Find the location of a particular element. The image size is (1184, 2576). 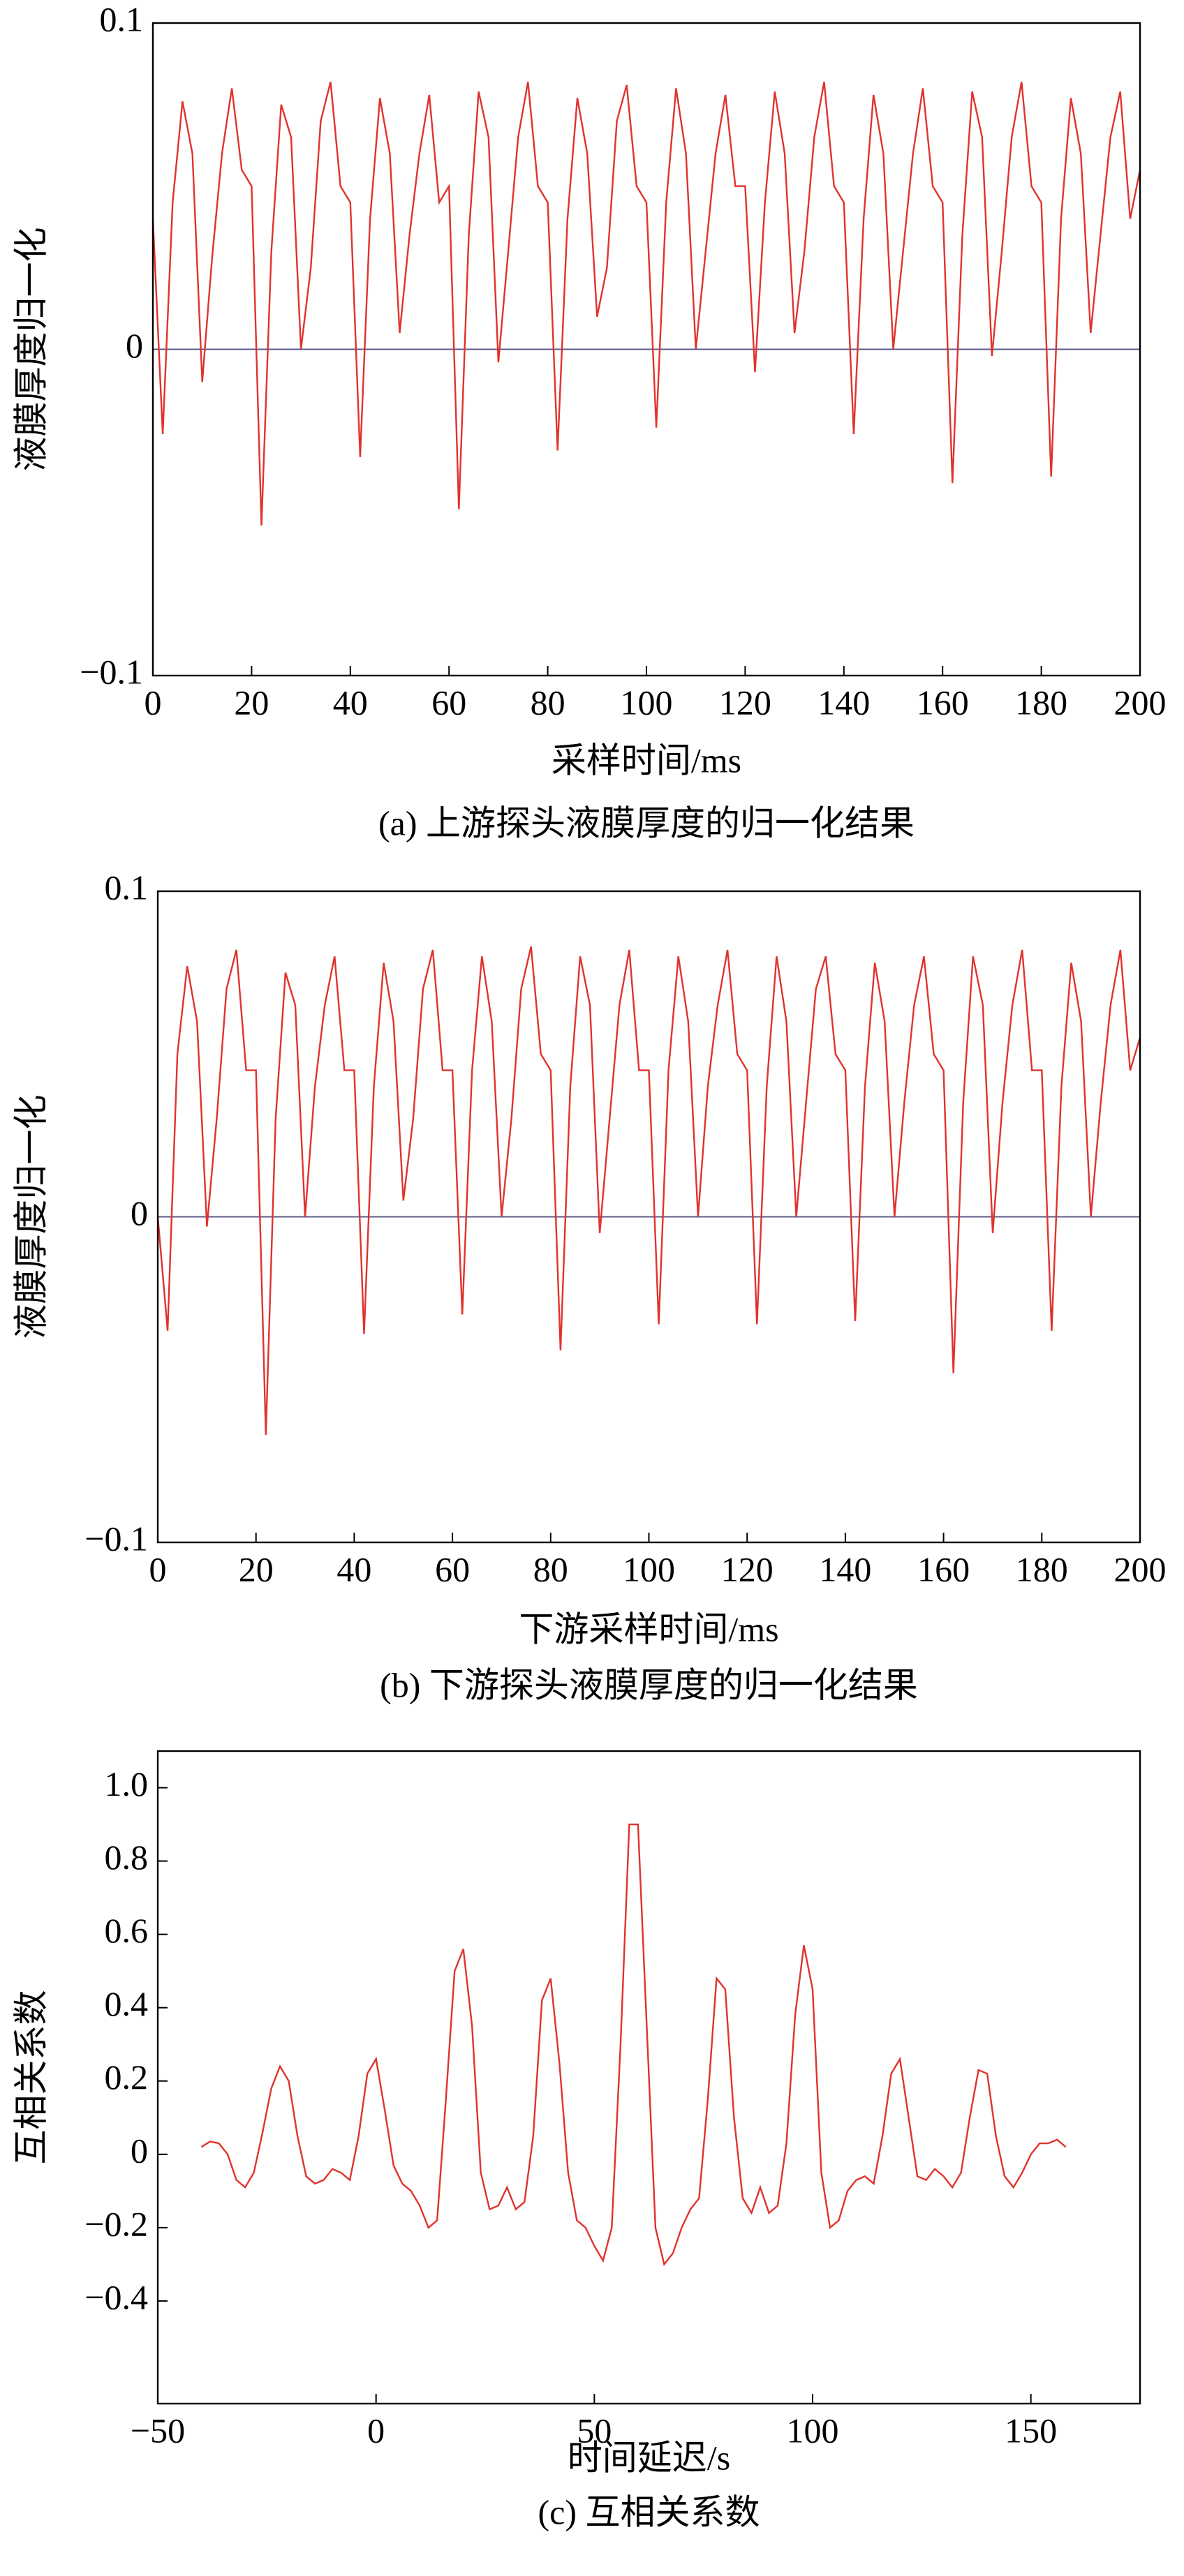

caption: (b) 下游探头液膜厚度的归一化结果 is located at coordinates (649, 1684).